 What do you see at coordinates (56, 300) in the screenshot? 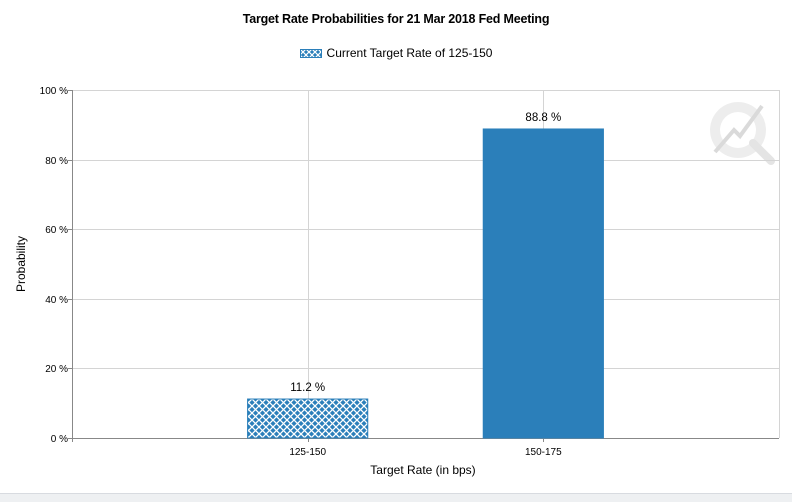
I see `y-tick-label: 40 %` at bounding box center [56, 300].